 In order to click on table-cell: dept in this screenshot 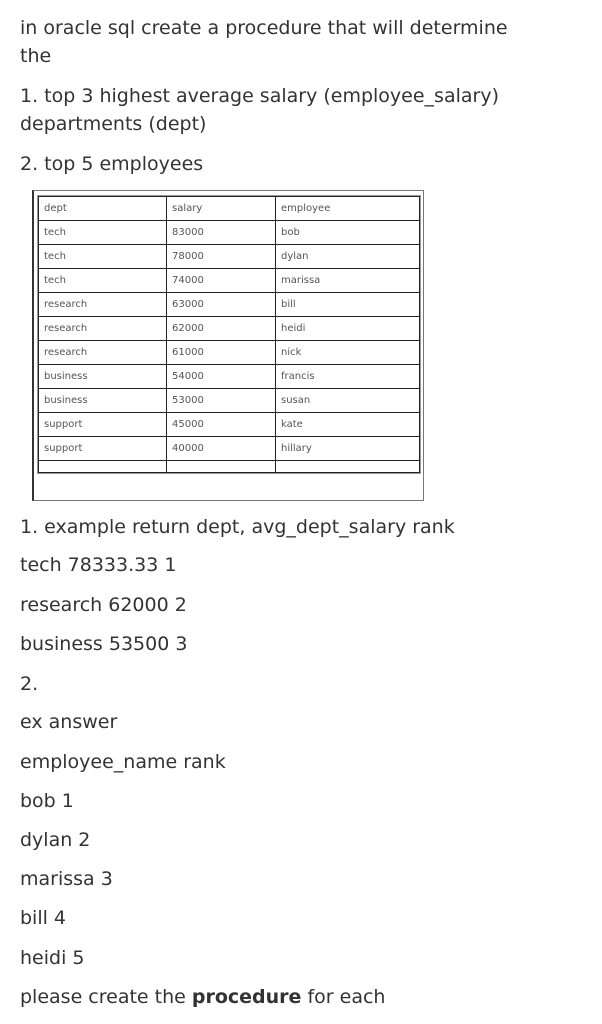, I will do `click(102, 208)`.